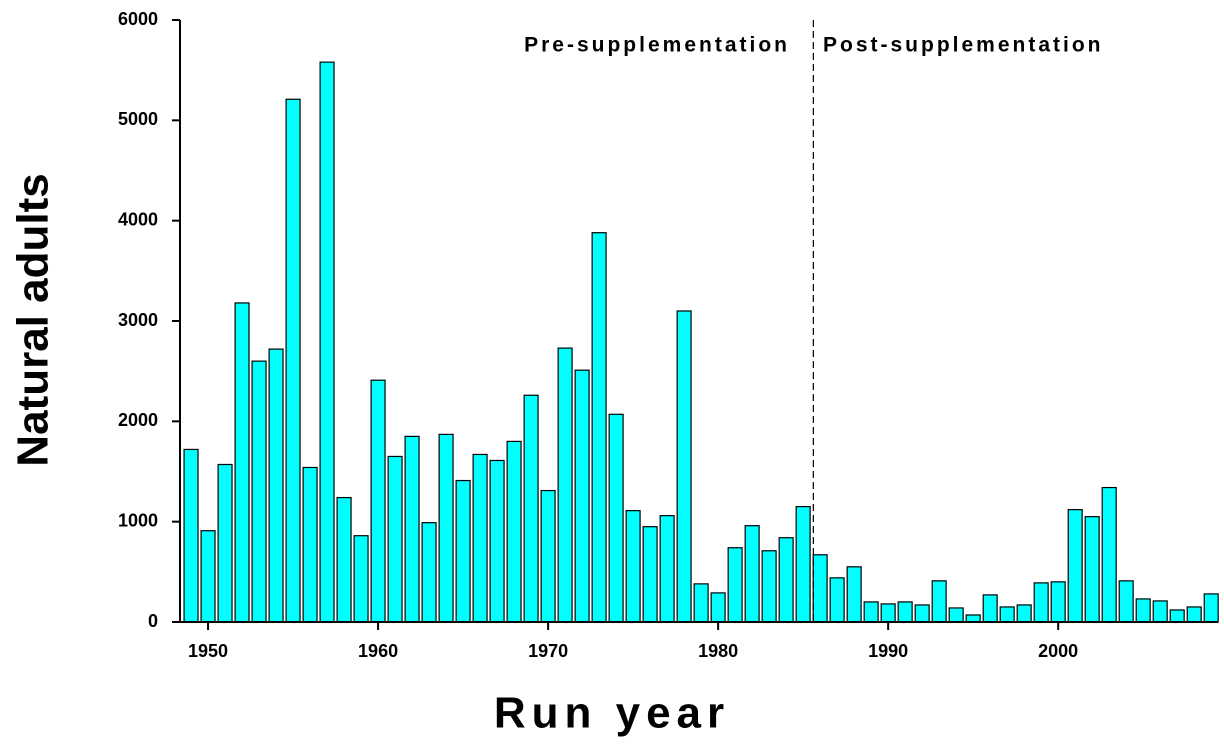 This screenshot has width=1224, height=746. What do you see at coordinates (657, 45) in the screenshot?
I see `annotation: Pre-supplementation` at bounding box center [657, 45].